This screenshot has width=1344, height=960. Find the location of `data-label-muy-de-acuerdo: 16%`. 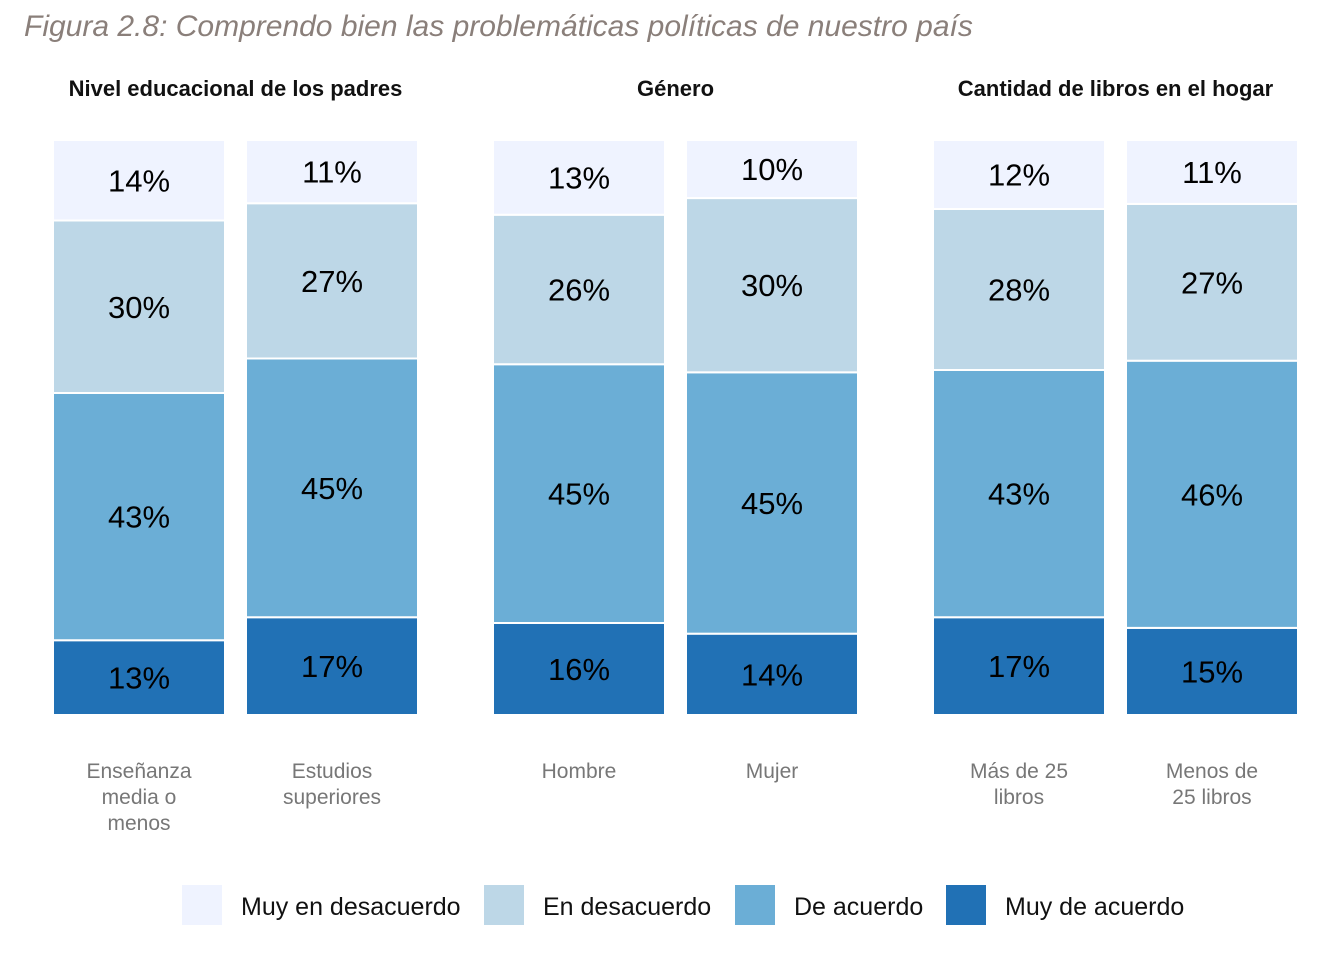

data-label-muy-de-acuerdo: 16% is located at coordinates (579, 669).